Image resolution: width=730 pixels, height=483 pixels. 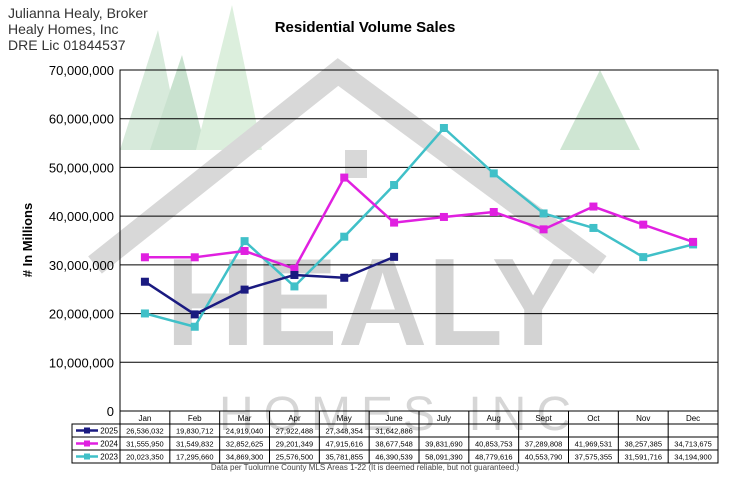 I want to click on chart-title: Residential Volume Sales, so click(x=365, y=27).